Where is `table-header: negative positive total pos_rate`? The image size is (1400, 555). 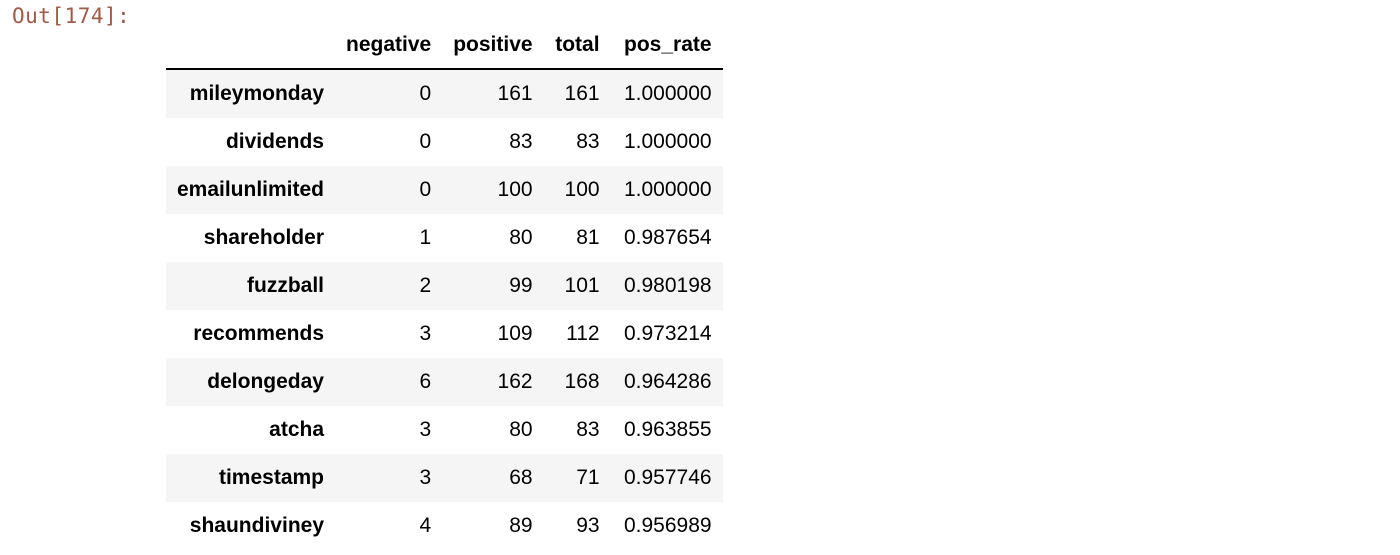 table-header: negative positive total pos_rate is located at coordinates (444, 46).